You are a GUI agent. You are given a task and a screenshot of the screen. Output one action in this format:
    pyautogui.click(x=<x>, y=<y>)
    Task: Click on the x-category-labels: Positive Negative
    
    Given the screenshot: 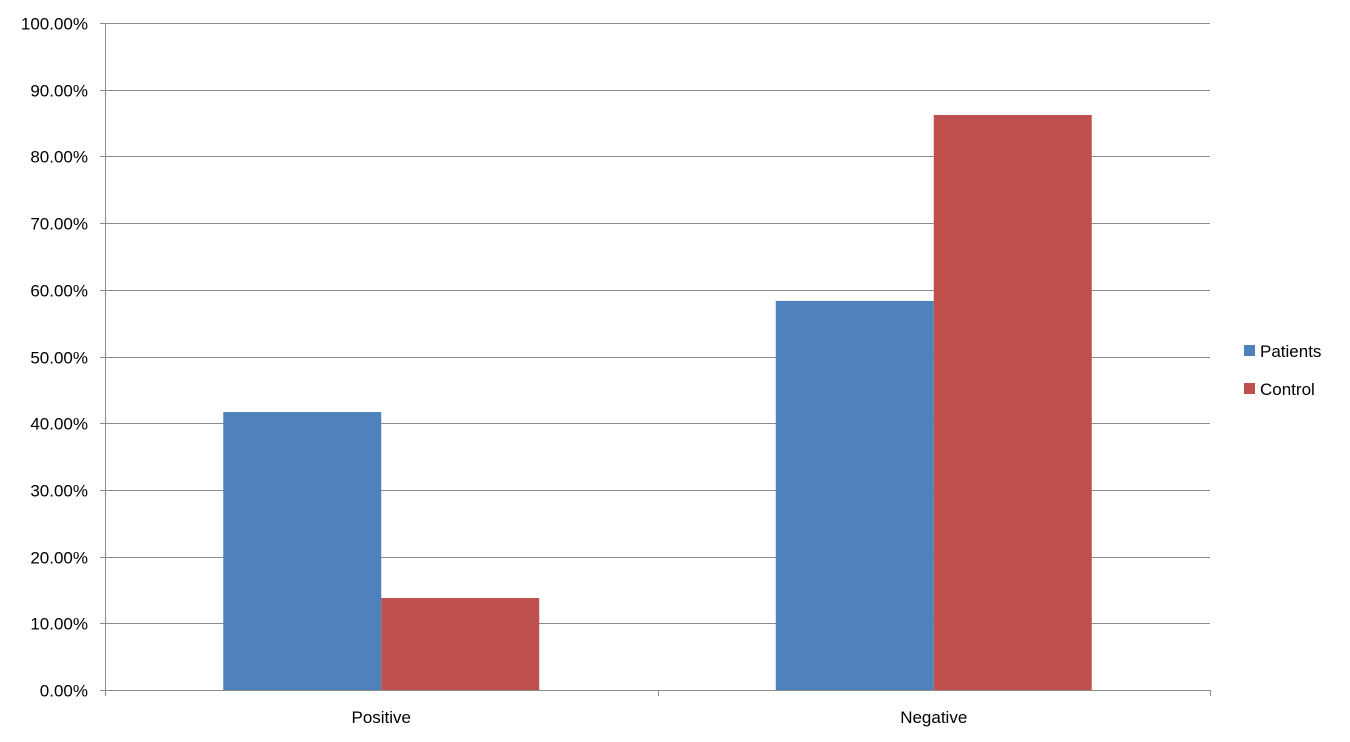 What is the action you would take?
    pyautogui.click(x=659, y=717)
    